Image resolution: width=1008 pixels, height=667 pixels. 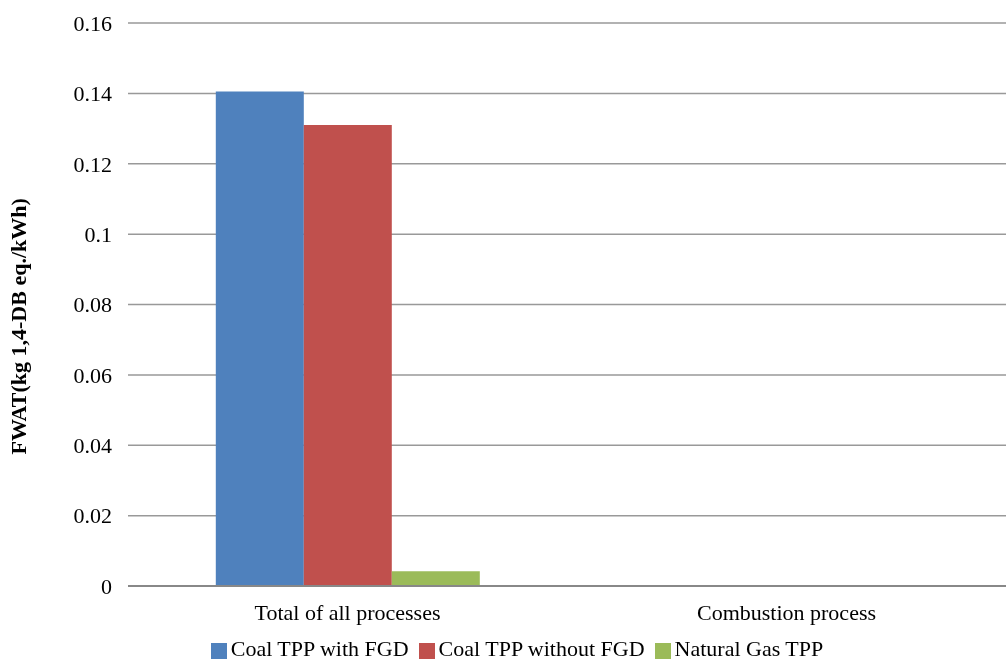 I want to click on y-tick-label: 0.02, so click(x=92, y=516).